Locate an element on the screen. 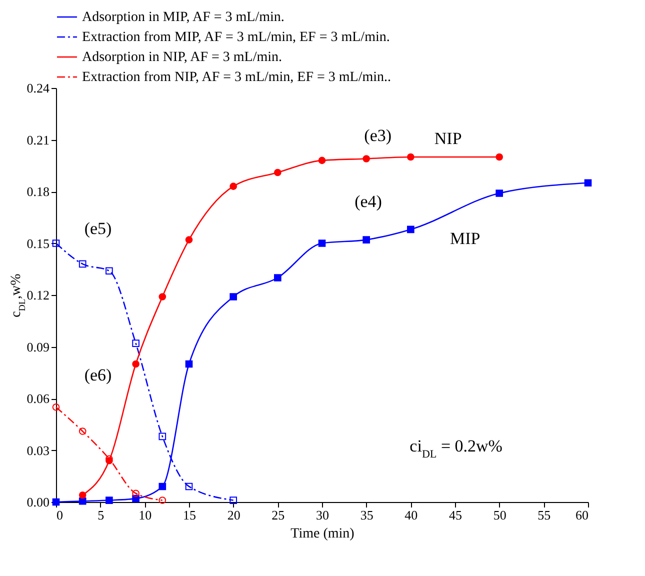  x-tick-label: 15 is located at coordinates (189, 515).